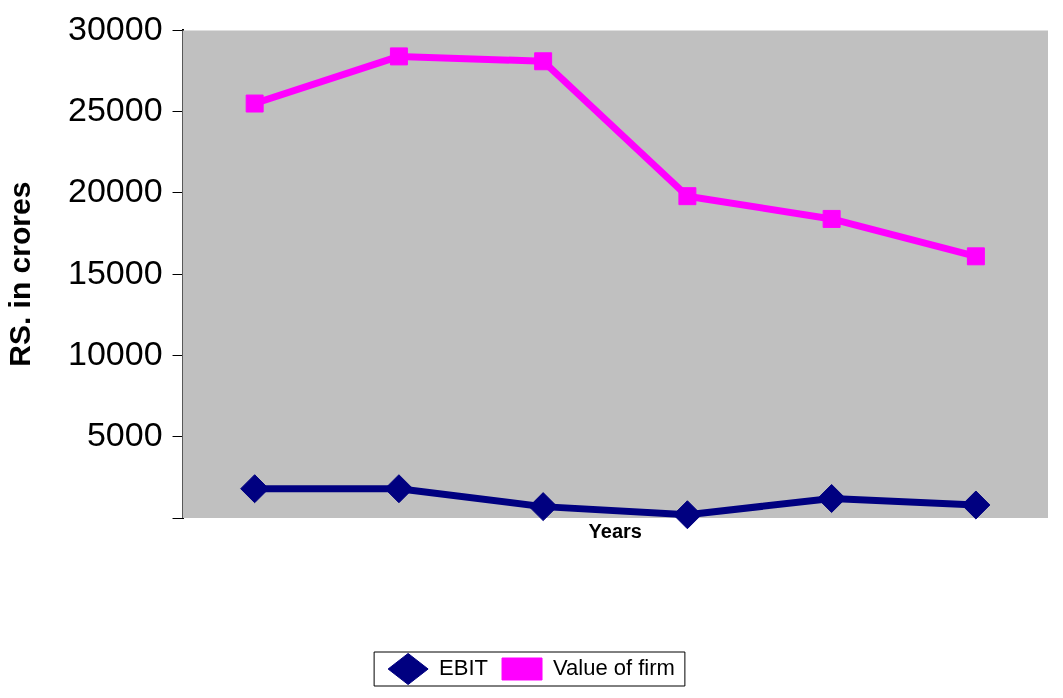  I want to click on y-axis-title: RS. in crores, so click(20, 274).